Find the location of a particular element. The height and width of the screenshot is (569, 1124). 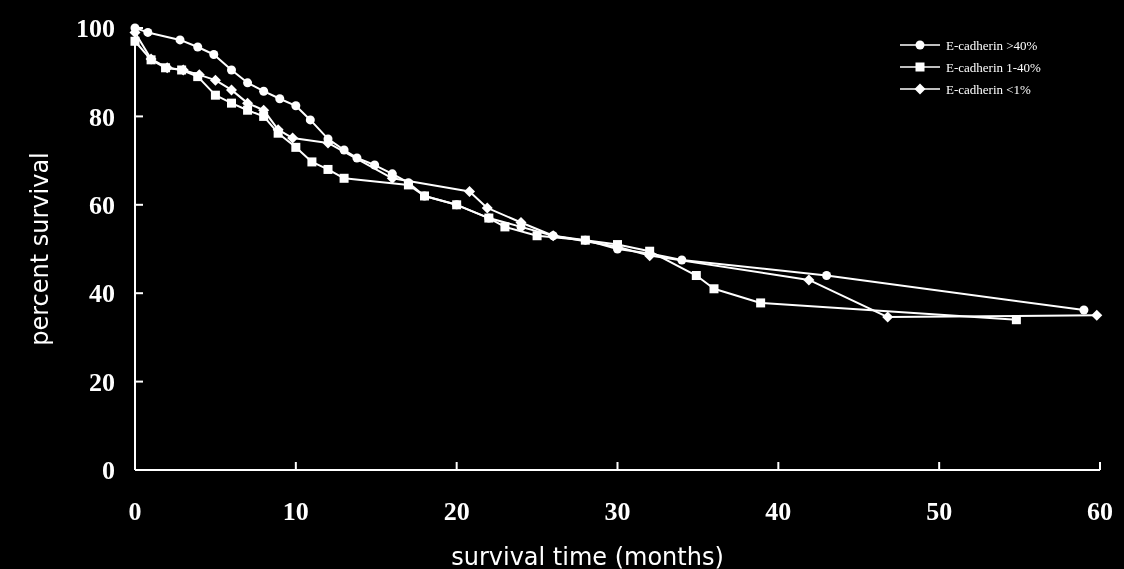

x-tick-label: 0 is located at coordinates (135, 511).